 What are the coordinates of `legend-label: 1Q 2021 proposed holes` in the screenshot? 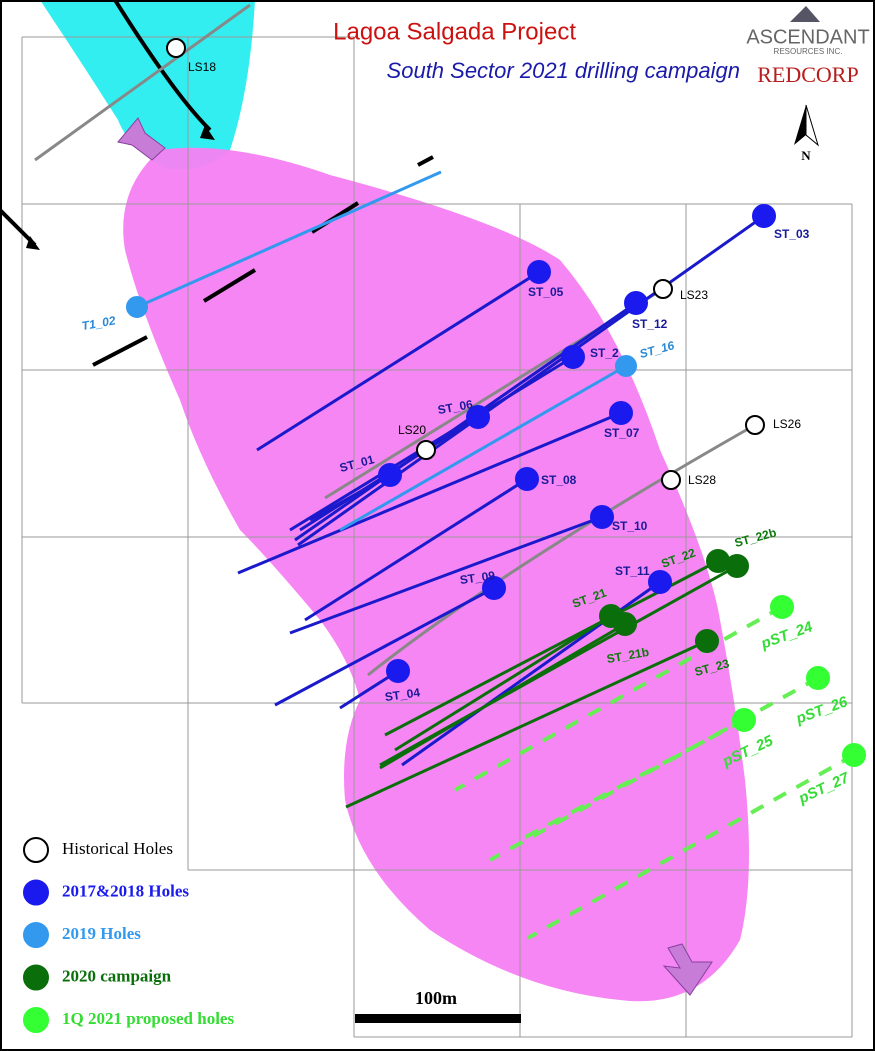 It's located at (148, 1018).